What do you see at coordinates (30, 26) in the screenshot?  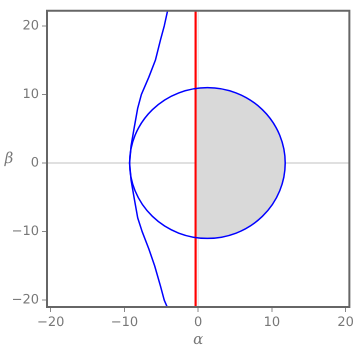 I see `y-tick-label: 20` at bounding box center [30, 26].